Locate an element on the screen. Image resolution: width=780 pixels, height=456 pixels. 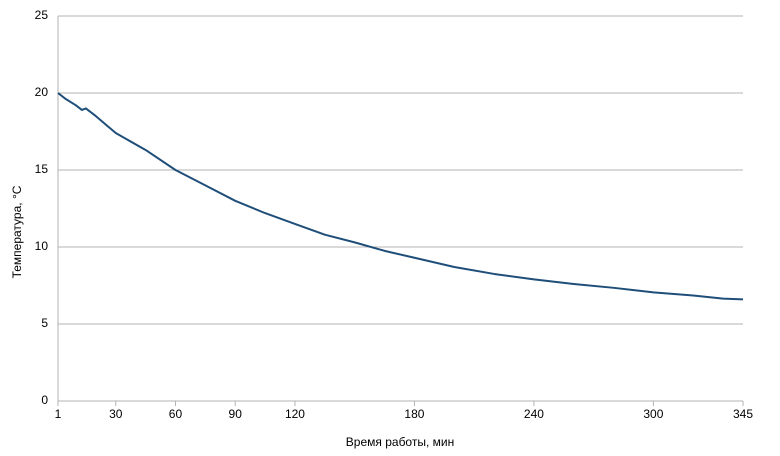
y-axis-label: Температура, °C is located at coordinates (17, 231).